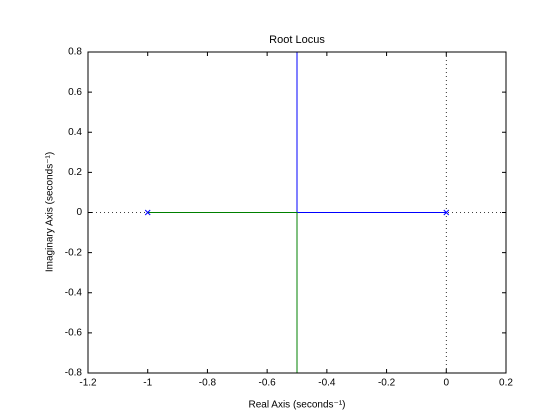  Describe the element at coordinates (297, 405) in the screenshot. I see `x-axis-label: Real Axis (seconds⁻¹)` at that location.